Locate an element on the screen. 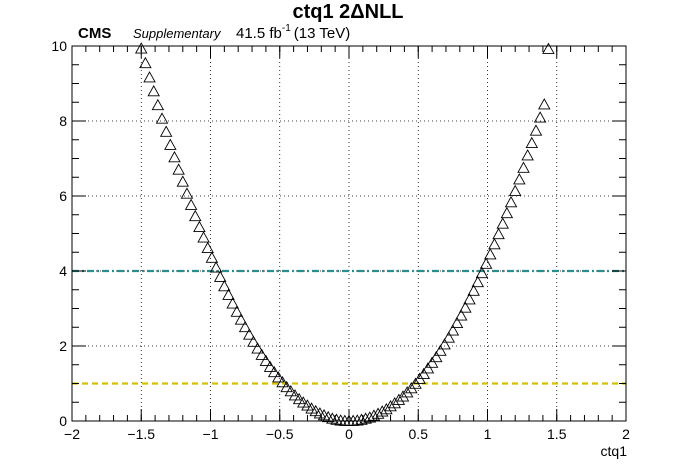 This screenshot has width=696, height=472. experiment-label: CMS is located at coordinates (94, 33).